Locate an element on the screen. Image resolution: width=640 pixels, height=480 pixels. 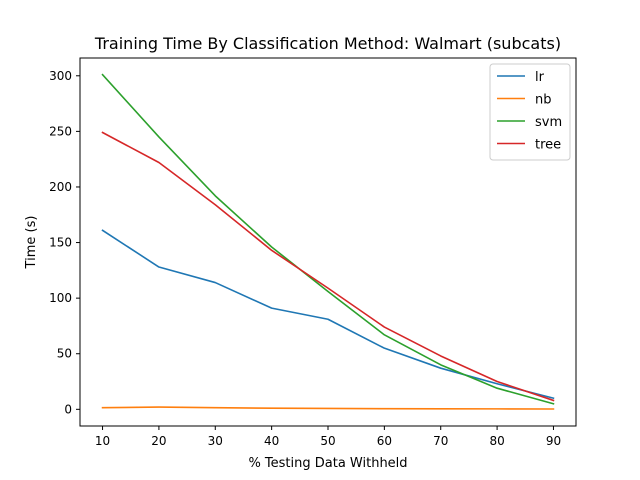
y-tick-label: 200 is located at coordinates (60, 187).